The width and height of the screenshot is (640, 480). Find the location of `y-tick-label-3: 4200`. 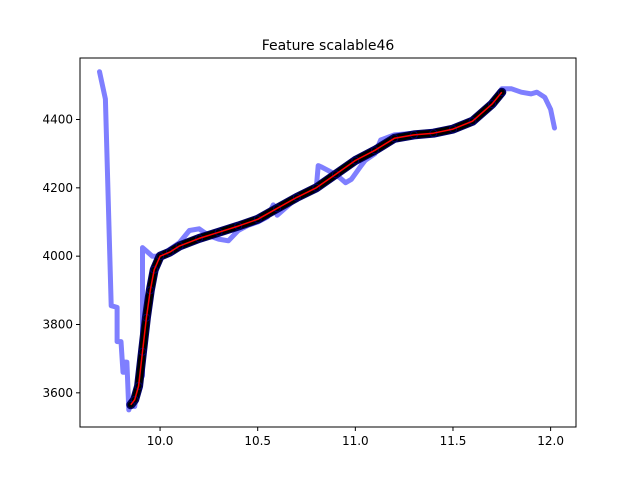

y-tick-label-3: 4200 is located at coordinates (57, 188).